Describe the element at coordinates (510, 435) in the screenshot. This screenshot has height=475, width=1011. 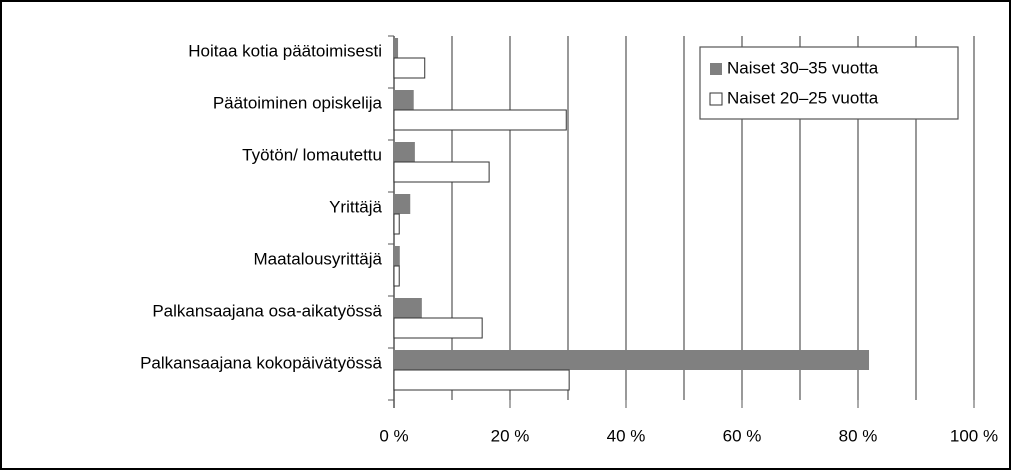
I see `x-tick-label: 20 %` at that location.